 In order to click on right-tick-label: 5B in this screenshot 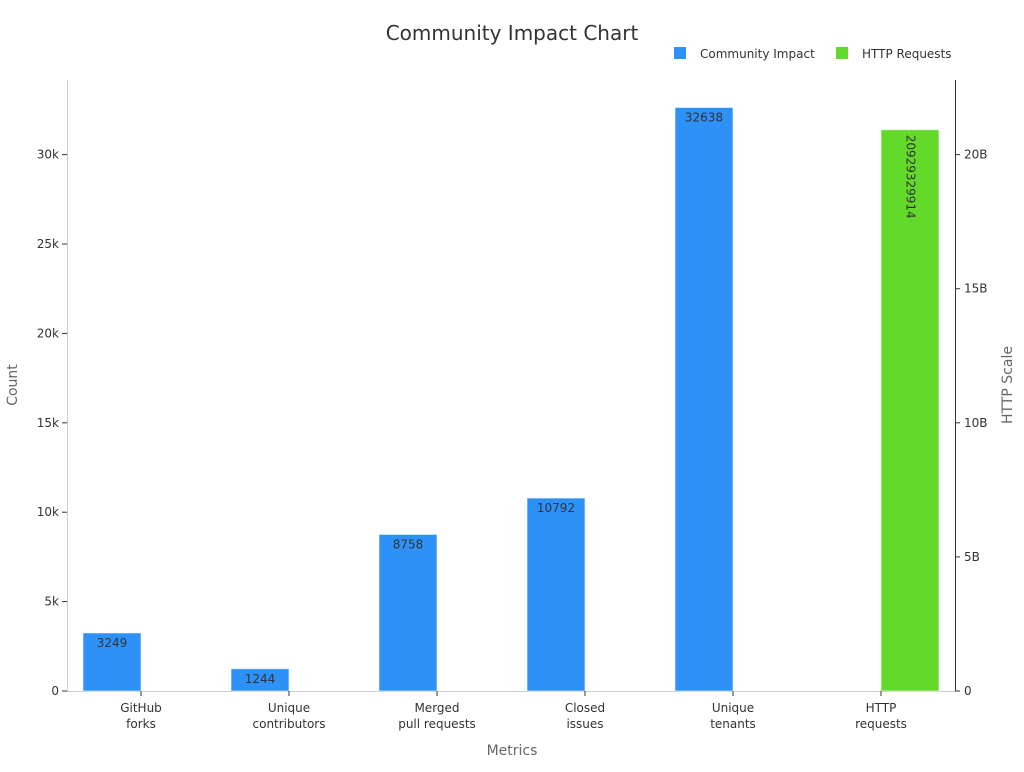, I will do `click(972, 557)`.